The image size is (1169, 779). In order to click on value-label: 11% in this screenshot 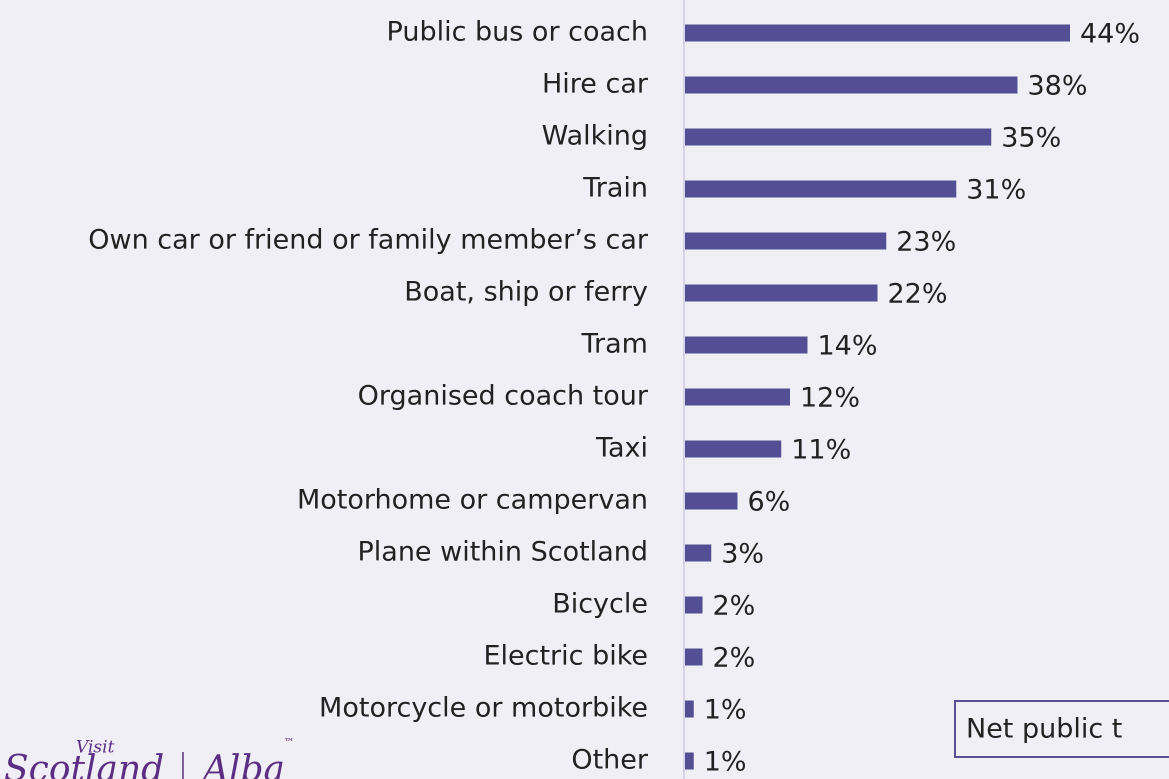, I will do `click(821, 450)`.